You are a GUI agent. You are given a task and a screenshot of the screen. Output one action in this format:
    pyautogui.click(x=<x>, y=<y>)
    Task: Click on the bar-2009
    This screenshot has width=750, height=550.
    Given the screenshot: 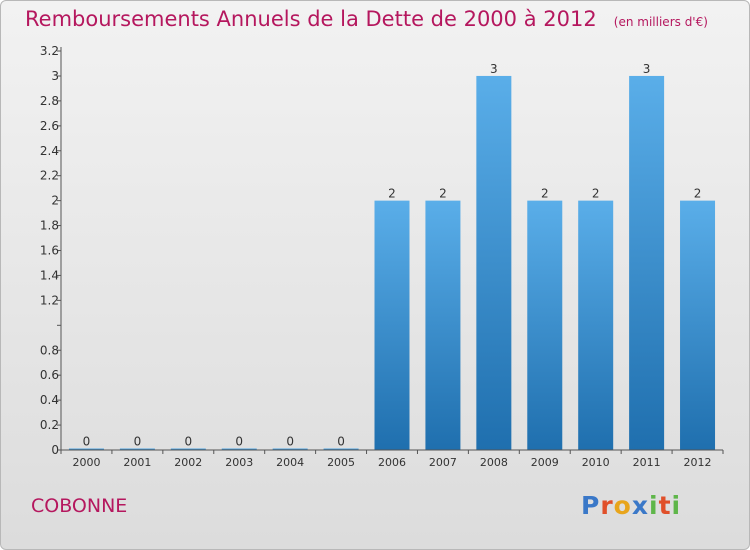 What is the action you would take?
    pyautogui.click(x=545, y=325)
    